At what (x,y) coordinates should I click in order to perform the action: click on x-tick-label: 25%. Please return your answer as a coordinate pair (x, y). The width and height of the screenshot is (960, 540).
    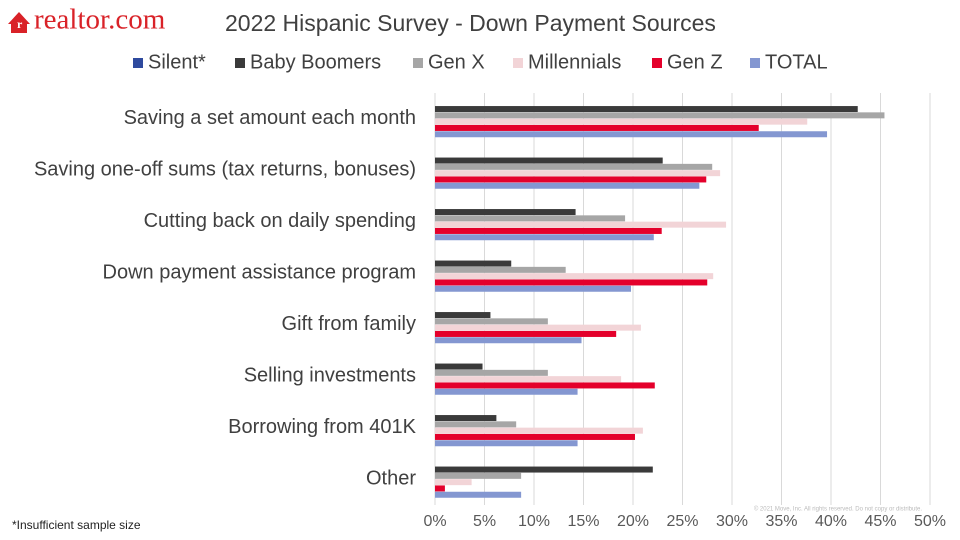
    Looking at the image, I should click on (682, 521).